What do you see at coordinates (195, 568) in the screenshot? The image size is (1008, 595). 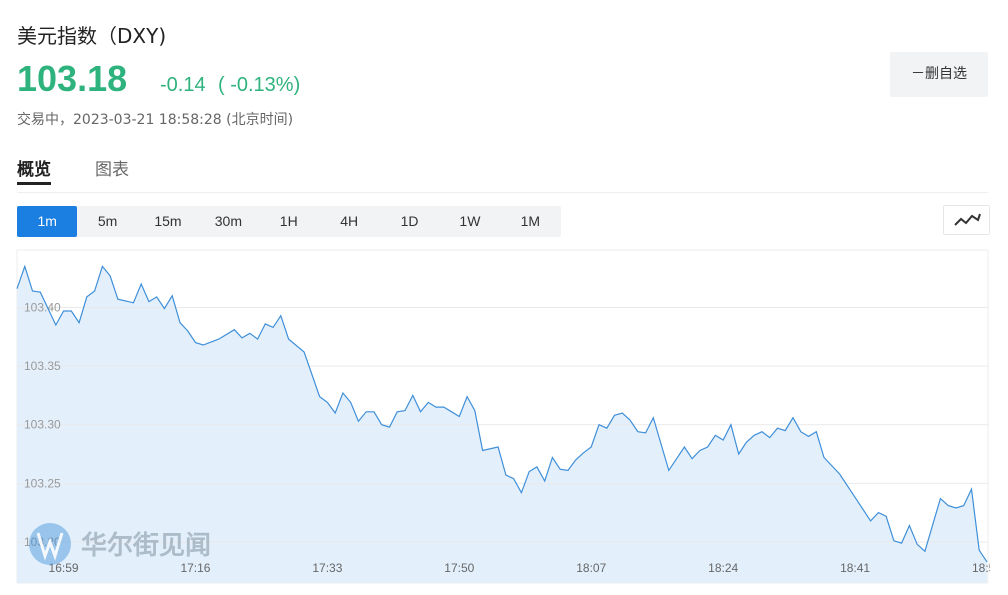 I see `x-tick-label: 17:16` at bounding box center [195, 568].